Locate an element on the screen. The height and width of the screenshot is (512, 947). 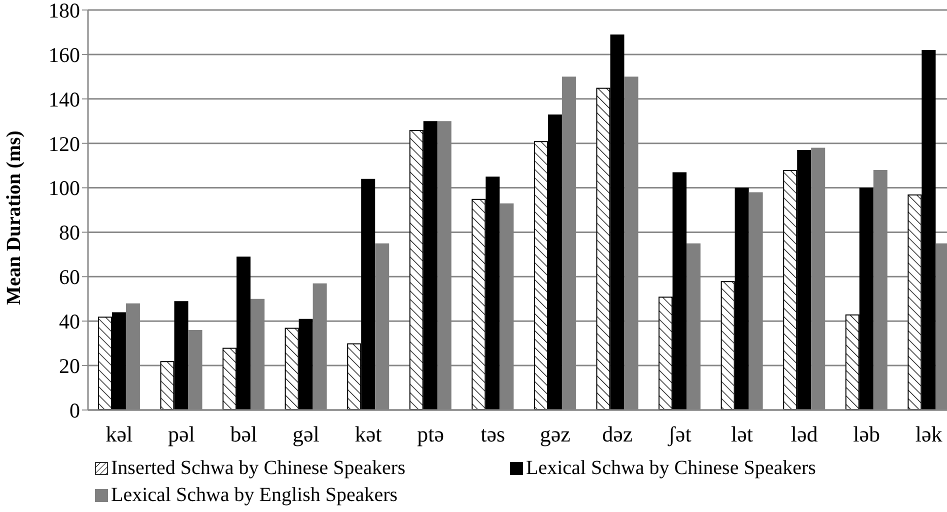
y-tick-label: 120 is located at coordinates (64, 144).